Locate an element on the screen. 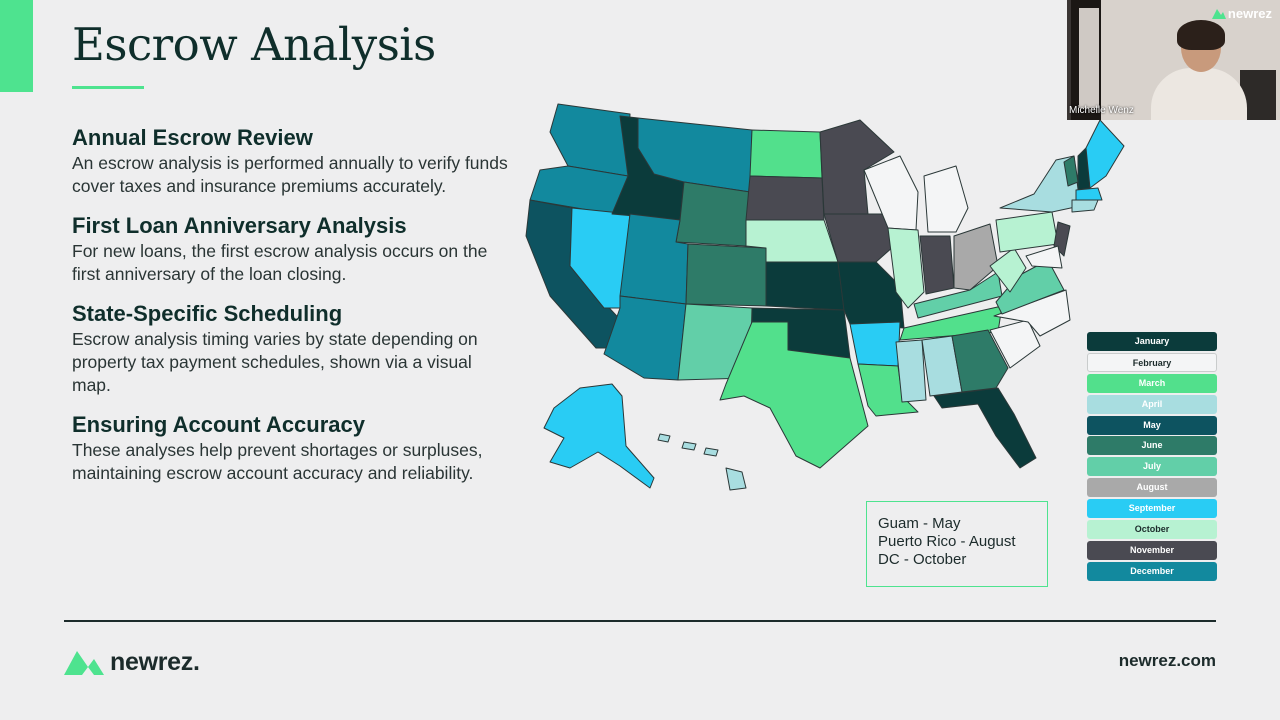  footer-brand: newrez. is located at coordinates (155, 662).